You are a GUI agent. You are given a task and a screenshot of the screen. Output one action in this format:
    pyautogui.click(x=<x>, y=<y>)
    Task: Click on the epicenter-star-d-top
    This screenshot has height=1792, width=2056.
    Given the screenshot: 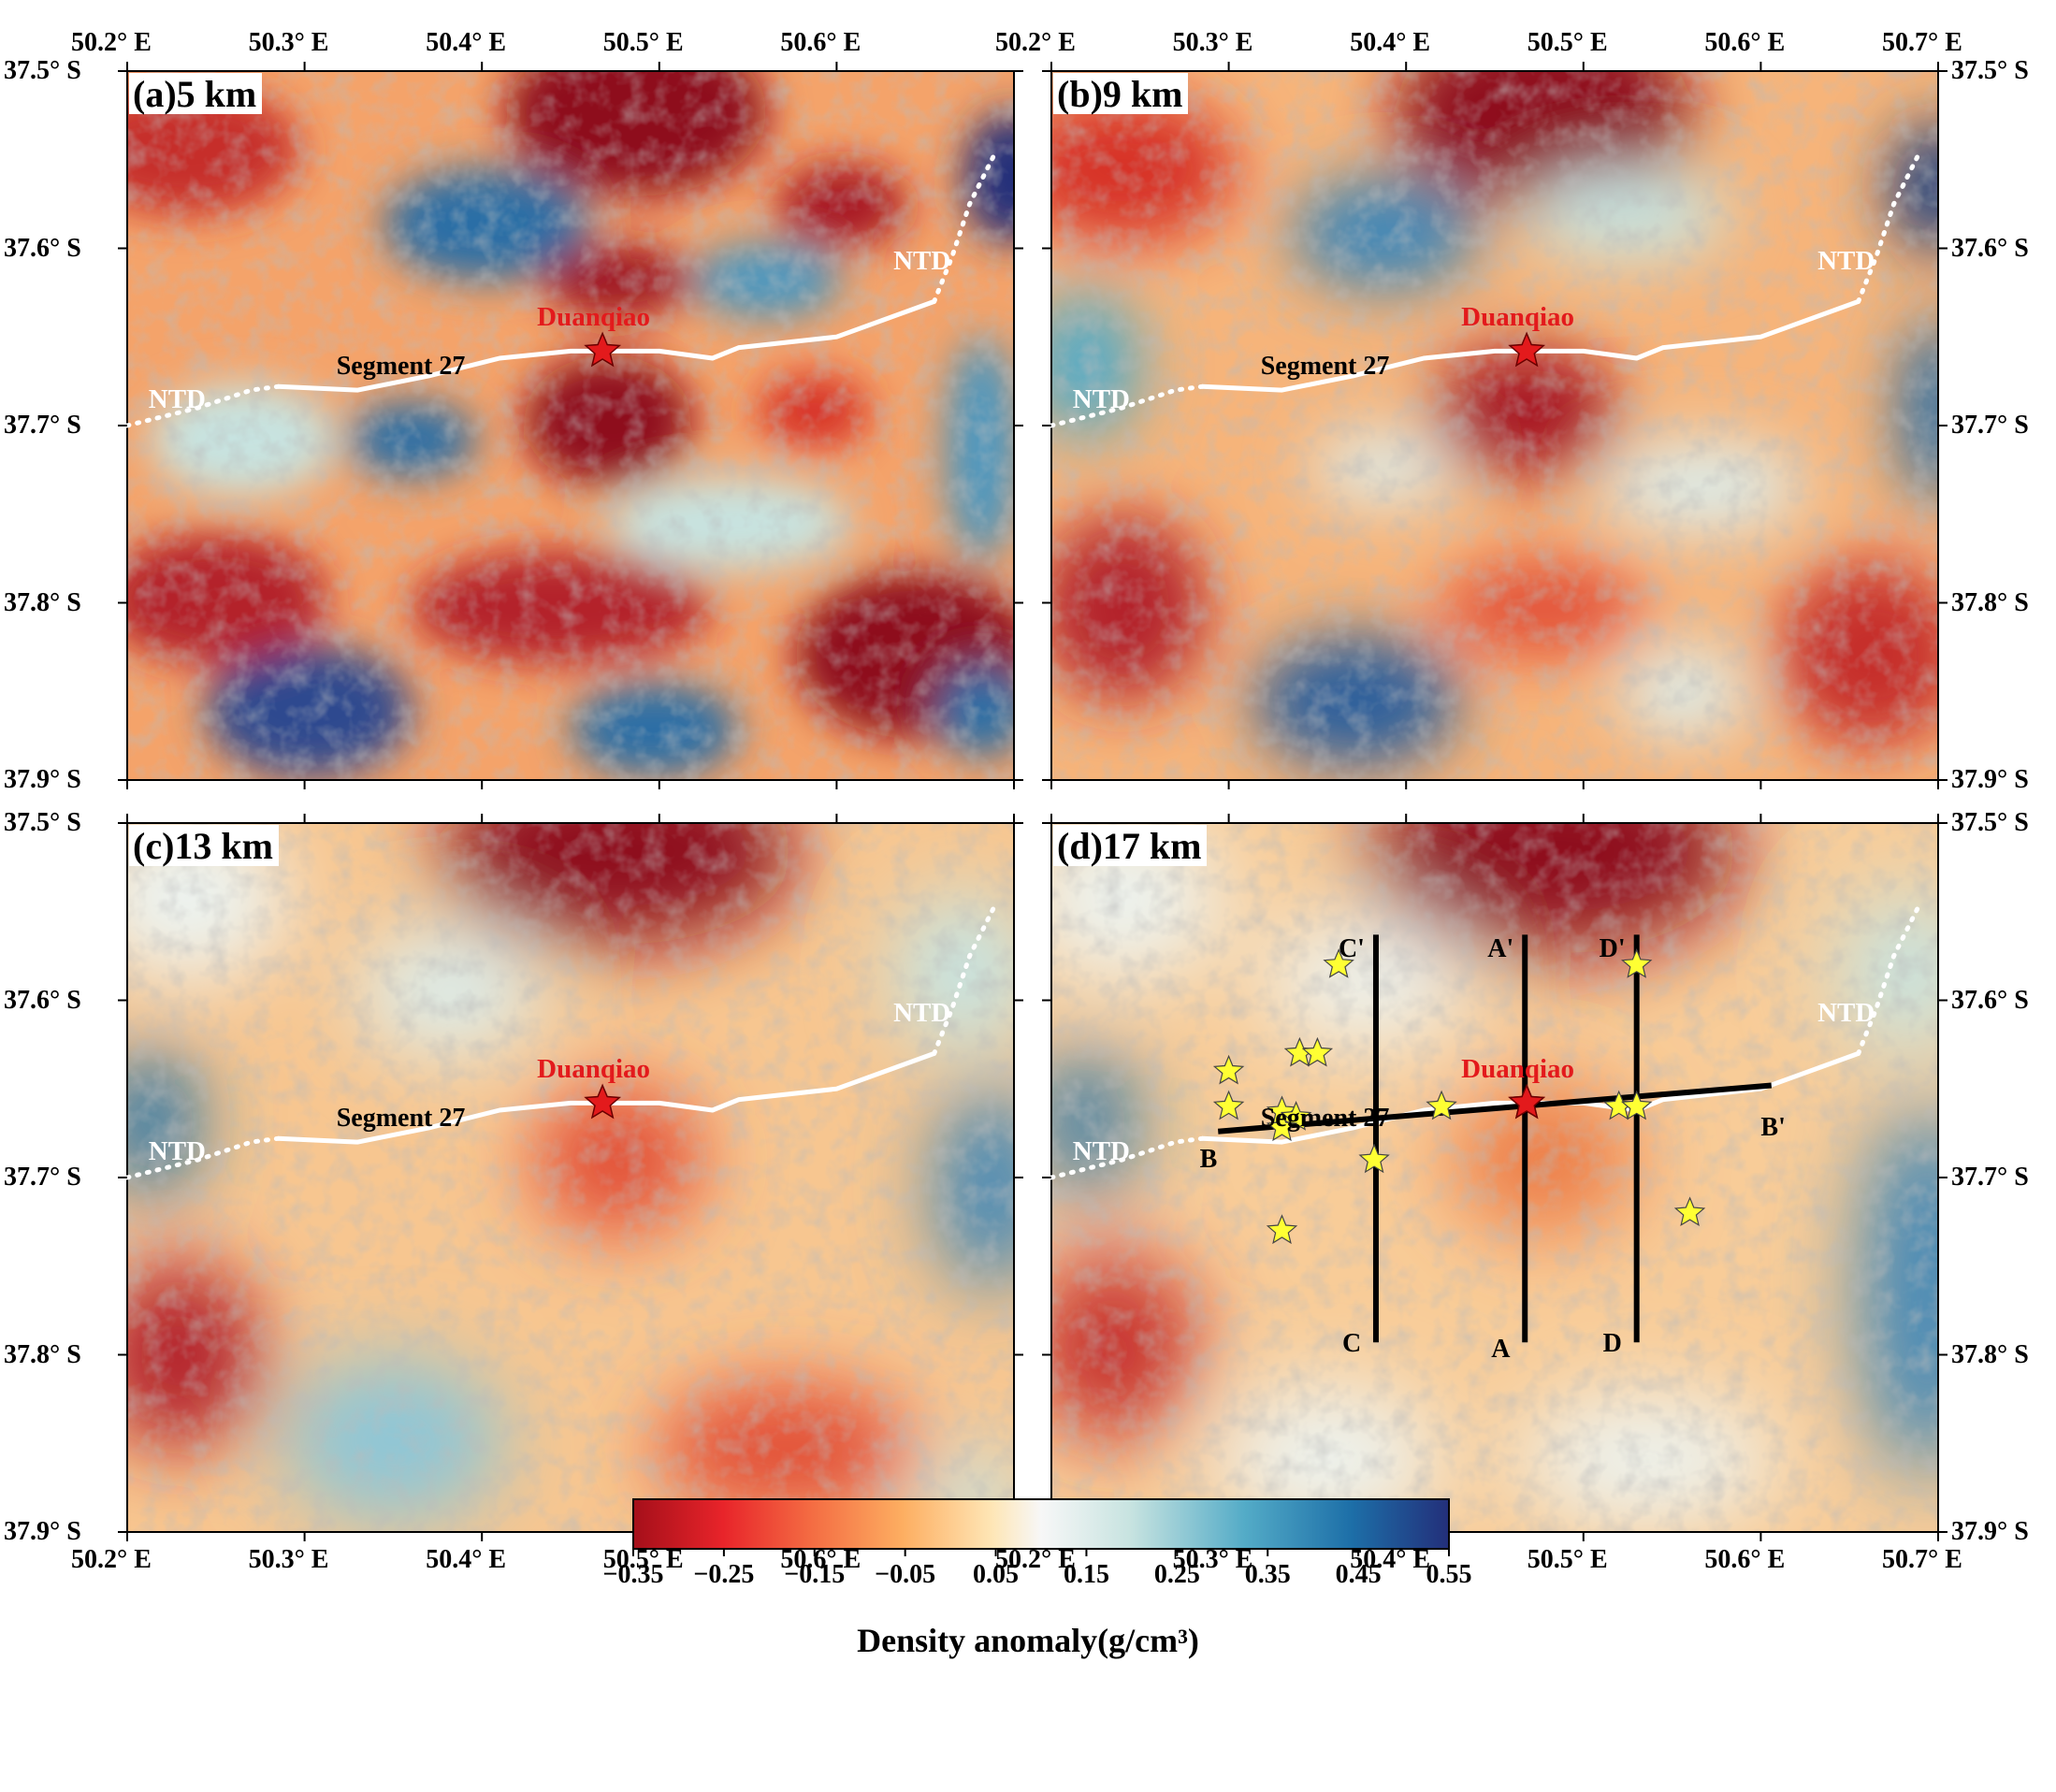 What is the action you would take?
    pyautogui.click(x=1527, y=1101)
    